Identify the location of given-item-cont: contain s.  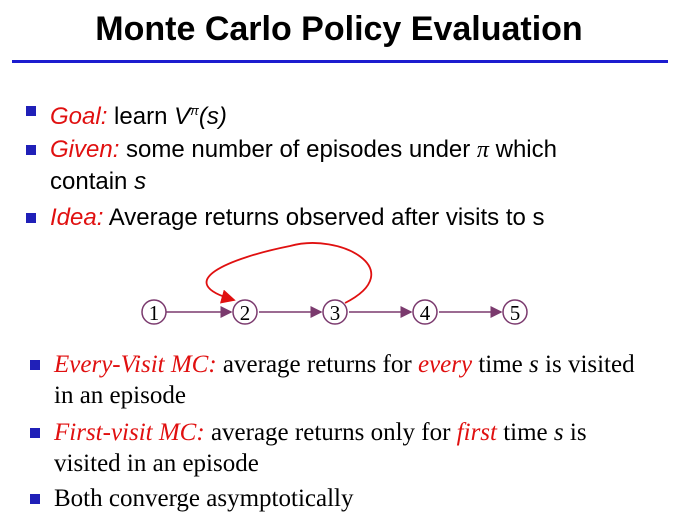
(98, 182).